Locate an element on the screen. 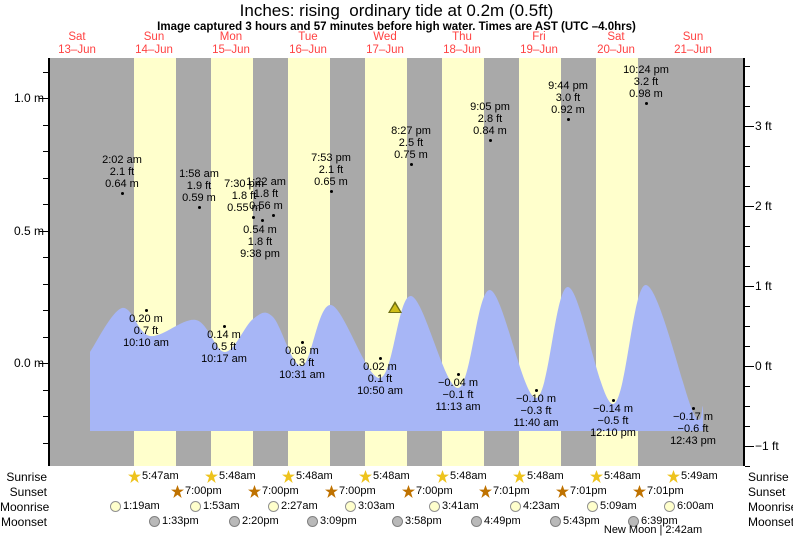  tide-label-line: 0.14 m is located at coordinates (224, 335).